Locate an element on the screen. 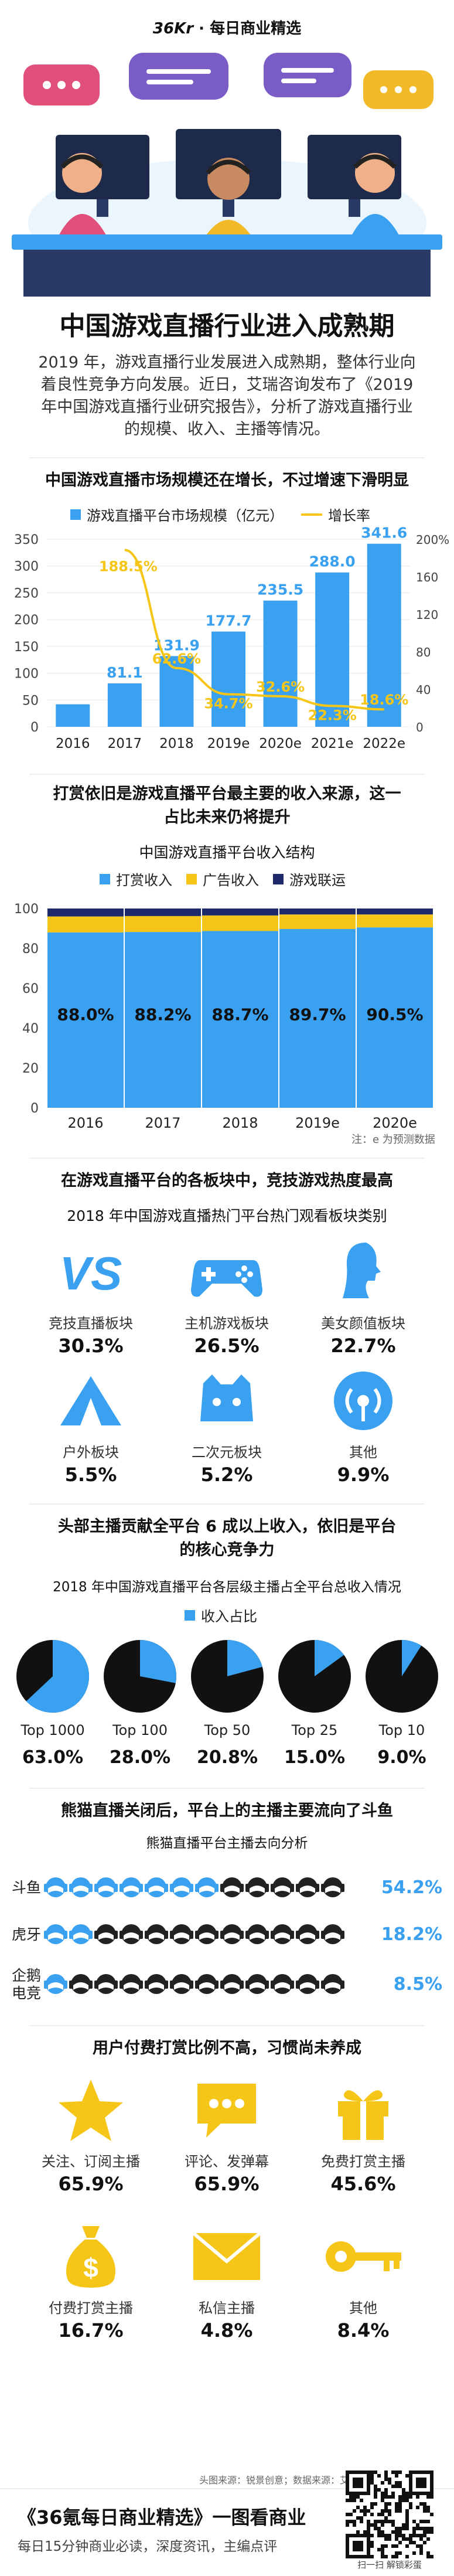  chart2-section-title: 打赏依旧是游戏直播平台最主要的收入来源，这一占比未来仍将提升 is located at coordinates (227, 805).